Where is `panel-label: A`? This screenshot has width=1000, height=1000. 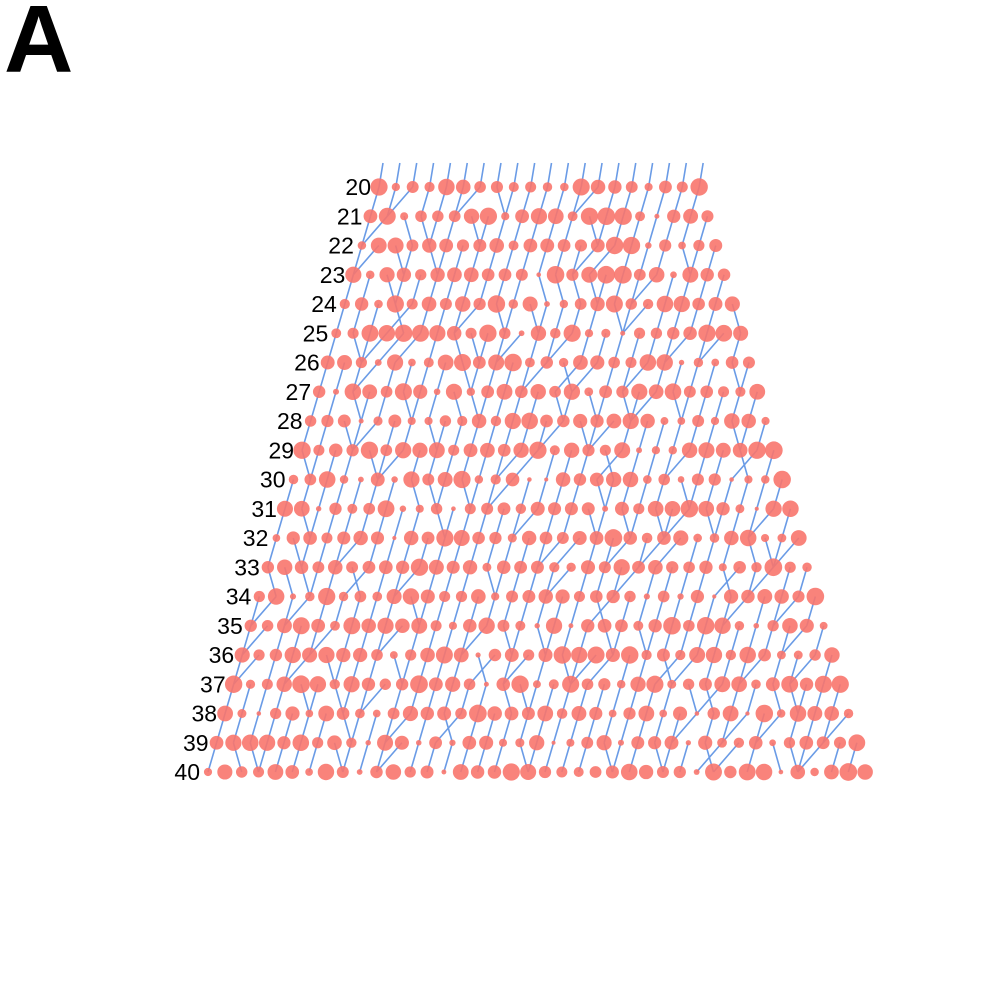
panel-label: A is located at coordinates (39, 46).